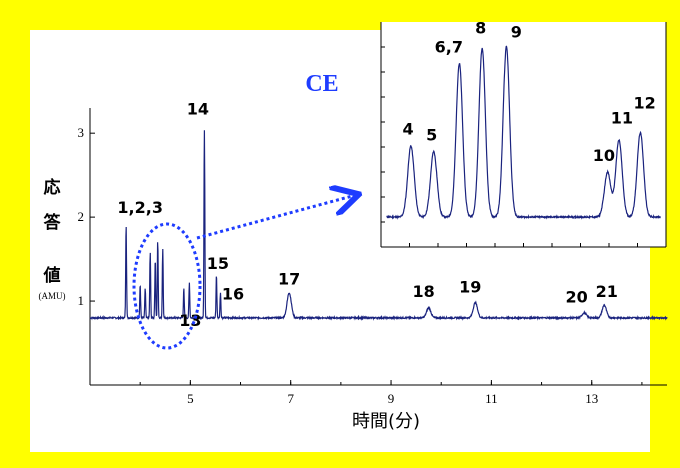 The height and width of the screenshot is (468, 680). Describe the element at coordinates (470, 287) in the screenshot. I see `peak-label-19: 19` at that location.